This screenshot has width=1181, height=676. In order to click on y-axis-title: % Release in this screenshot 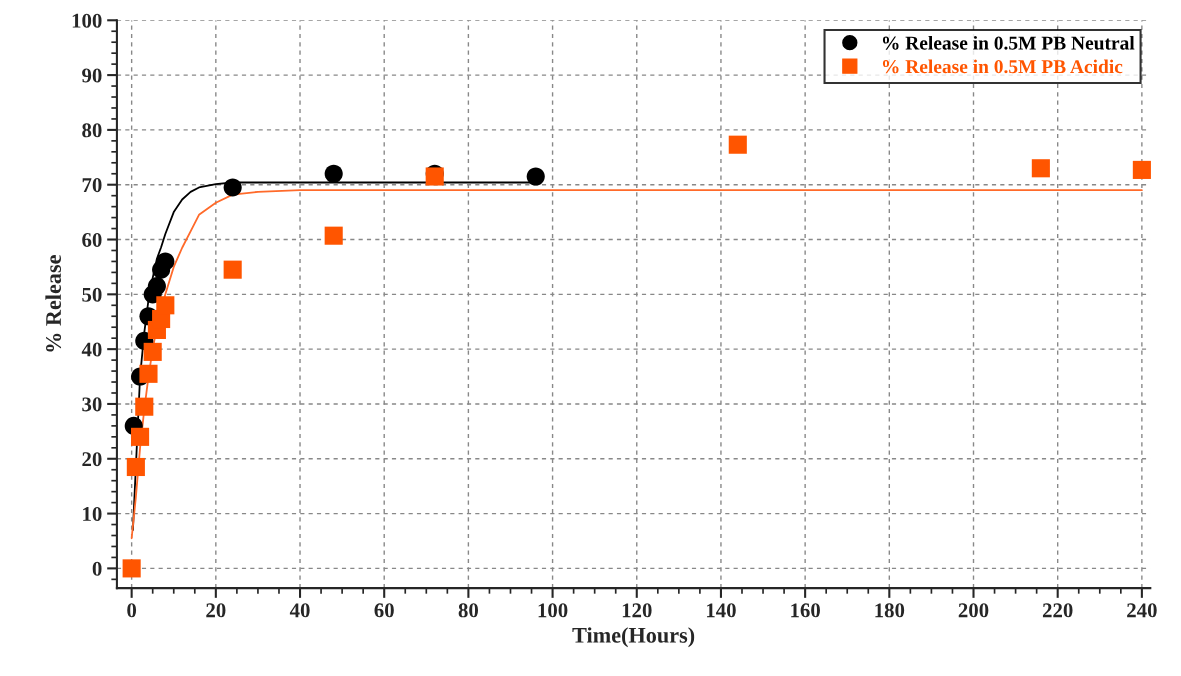, I will do `click(53, 303)`.